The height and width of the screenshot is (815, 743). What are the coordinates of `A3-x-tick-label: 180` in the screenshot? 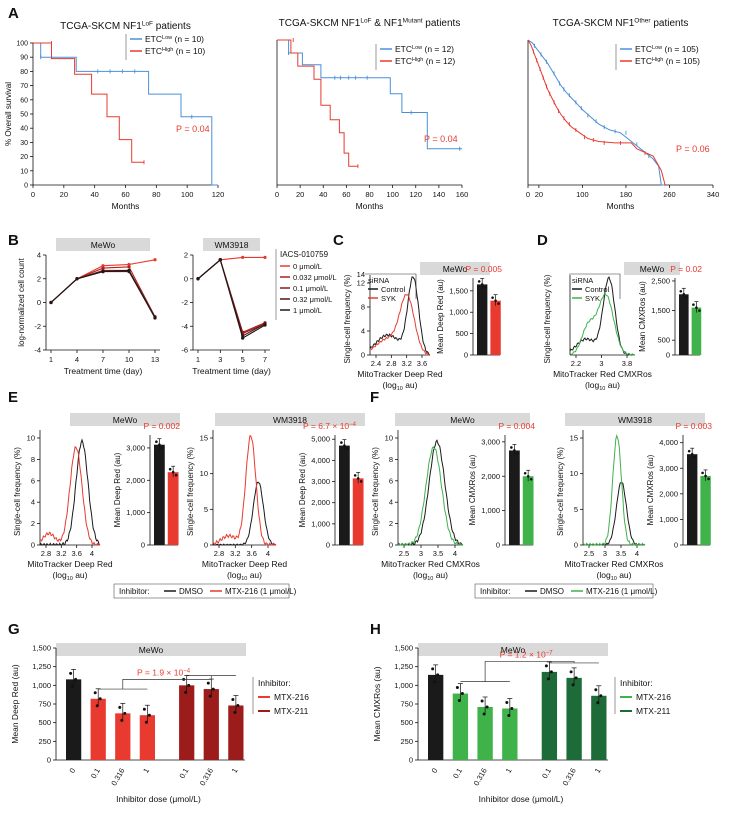 It's located at (626, 194).